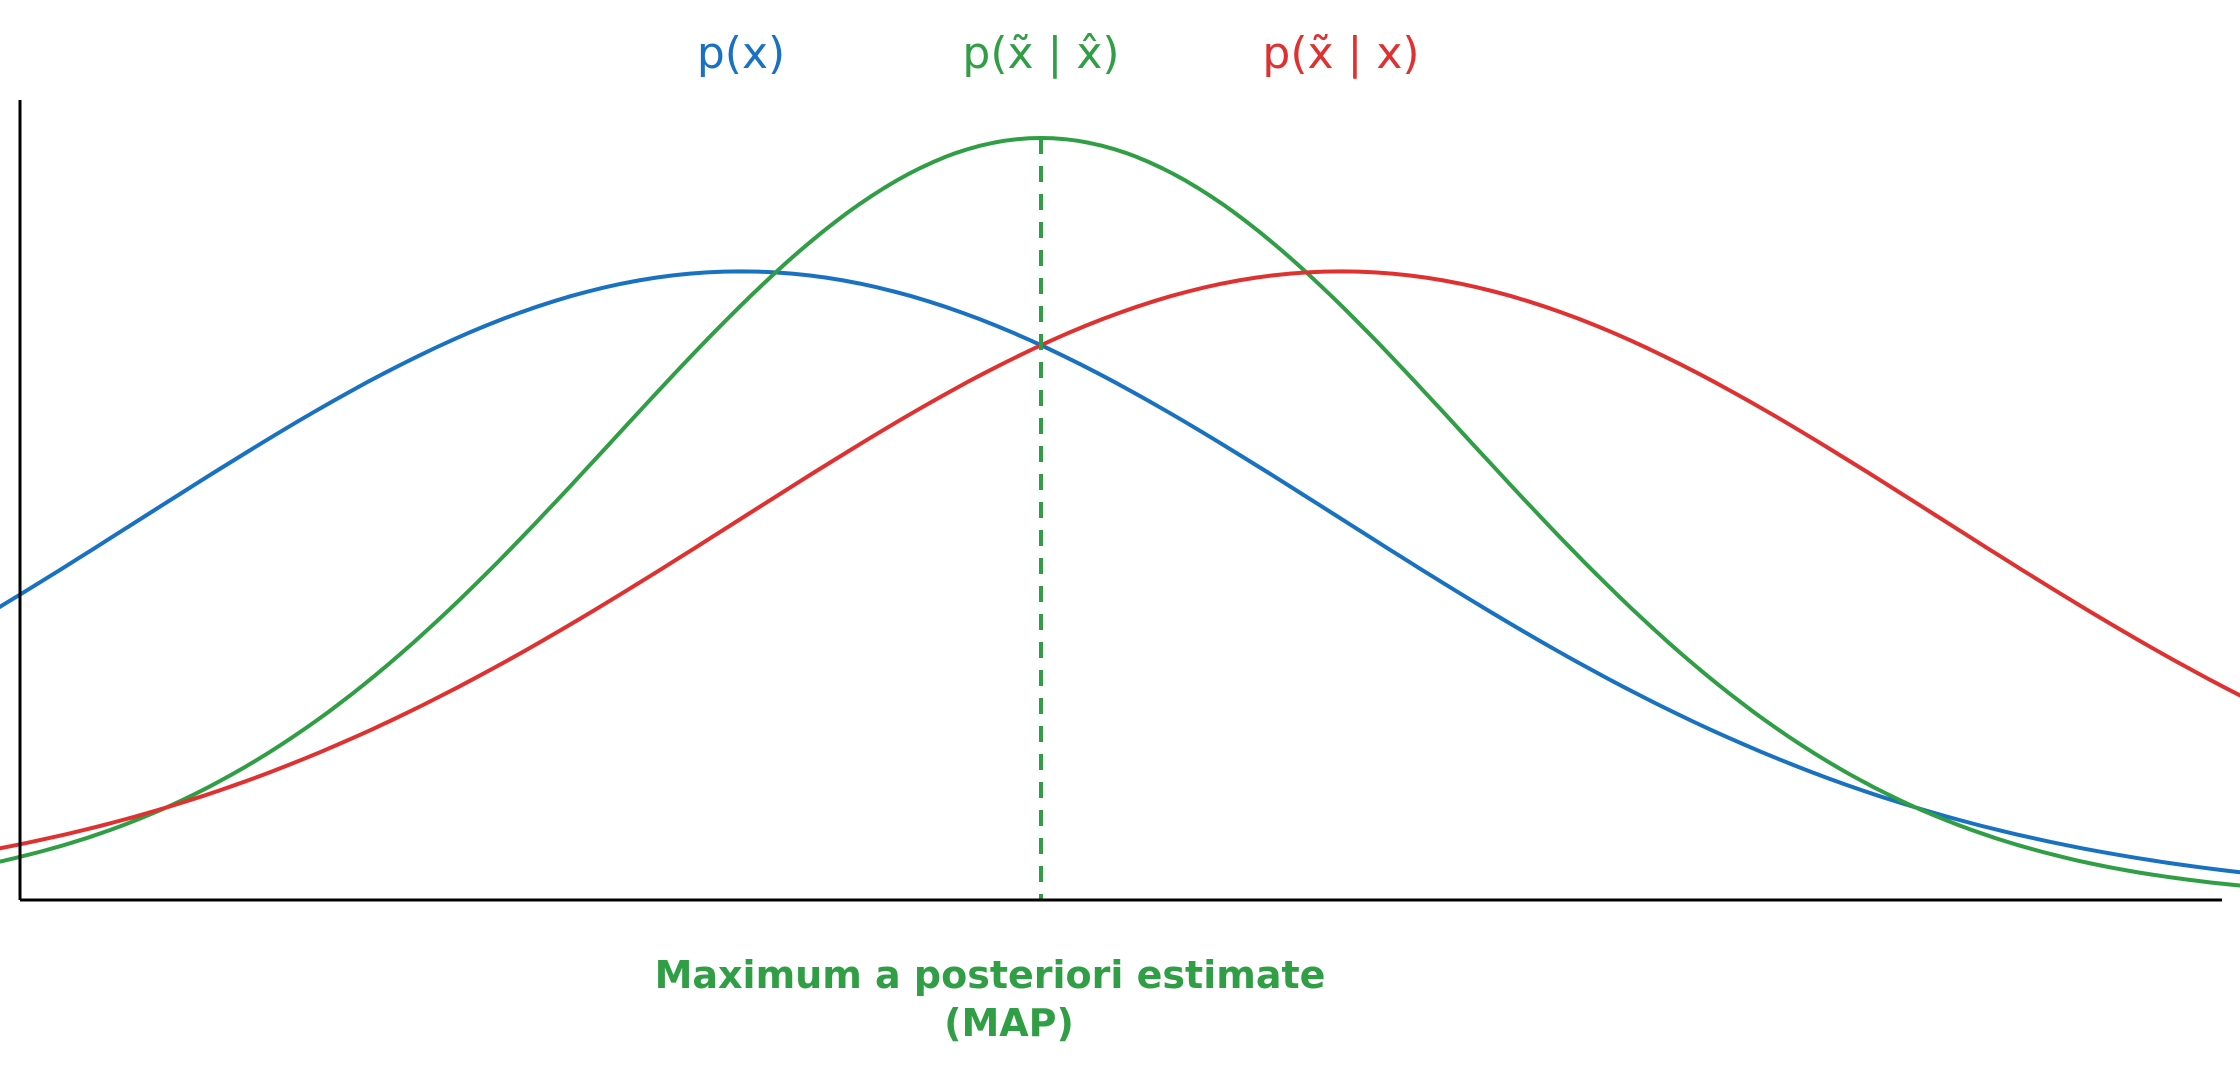 The image size is (2240, 1068). Describe the element at coordinates (1040, 53) in the screenshot. I see `posterior-label: p(x̃ | x̂)` at that location.